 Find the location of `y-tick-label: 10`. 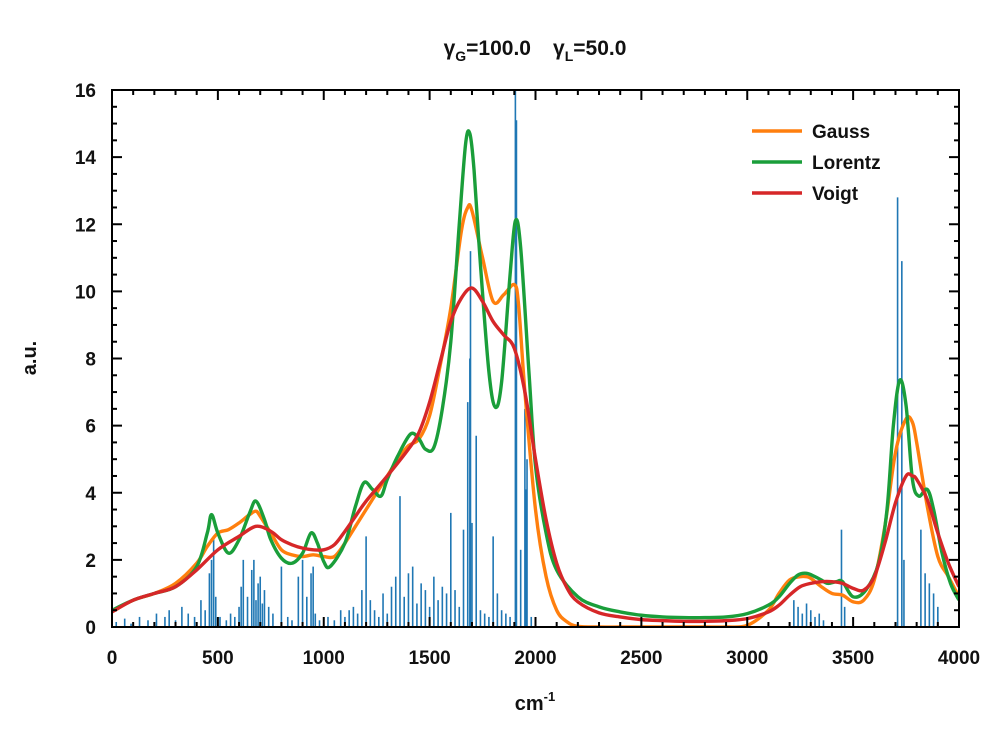

y-tick-label: 10 is located at coordinates (85, 292).